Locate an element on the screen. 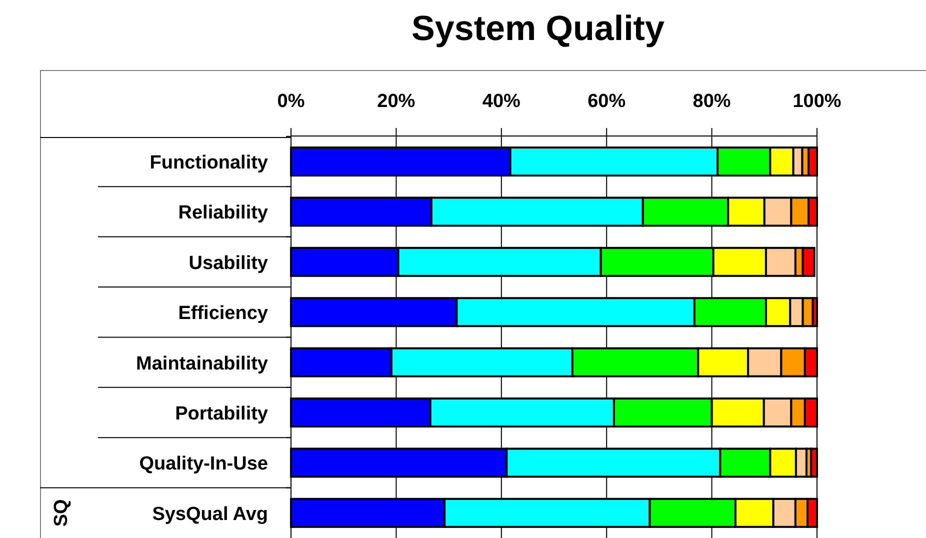  x-tick-label: 80% is located at coordinates (711, 101).